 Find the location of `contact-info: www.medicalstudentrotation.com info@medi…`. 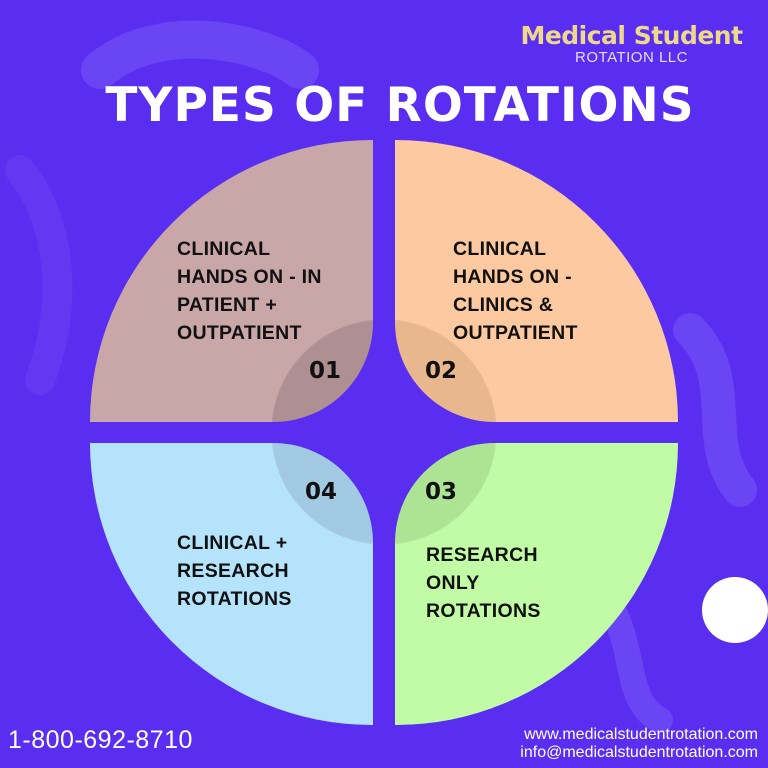

contact-info: www.medicalstudentrotation.com info@medi… is located at coordinates (639, 744).